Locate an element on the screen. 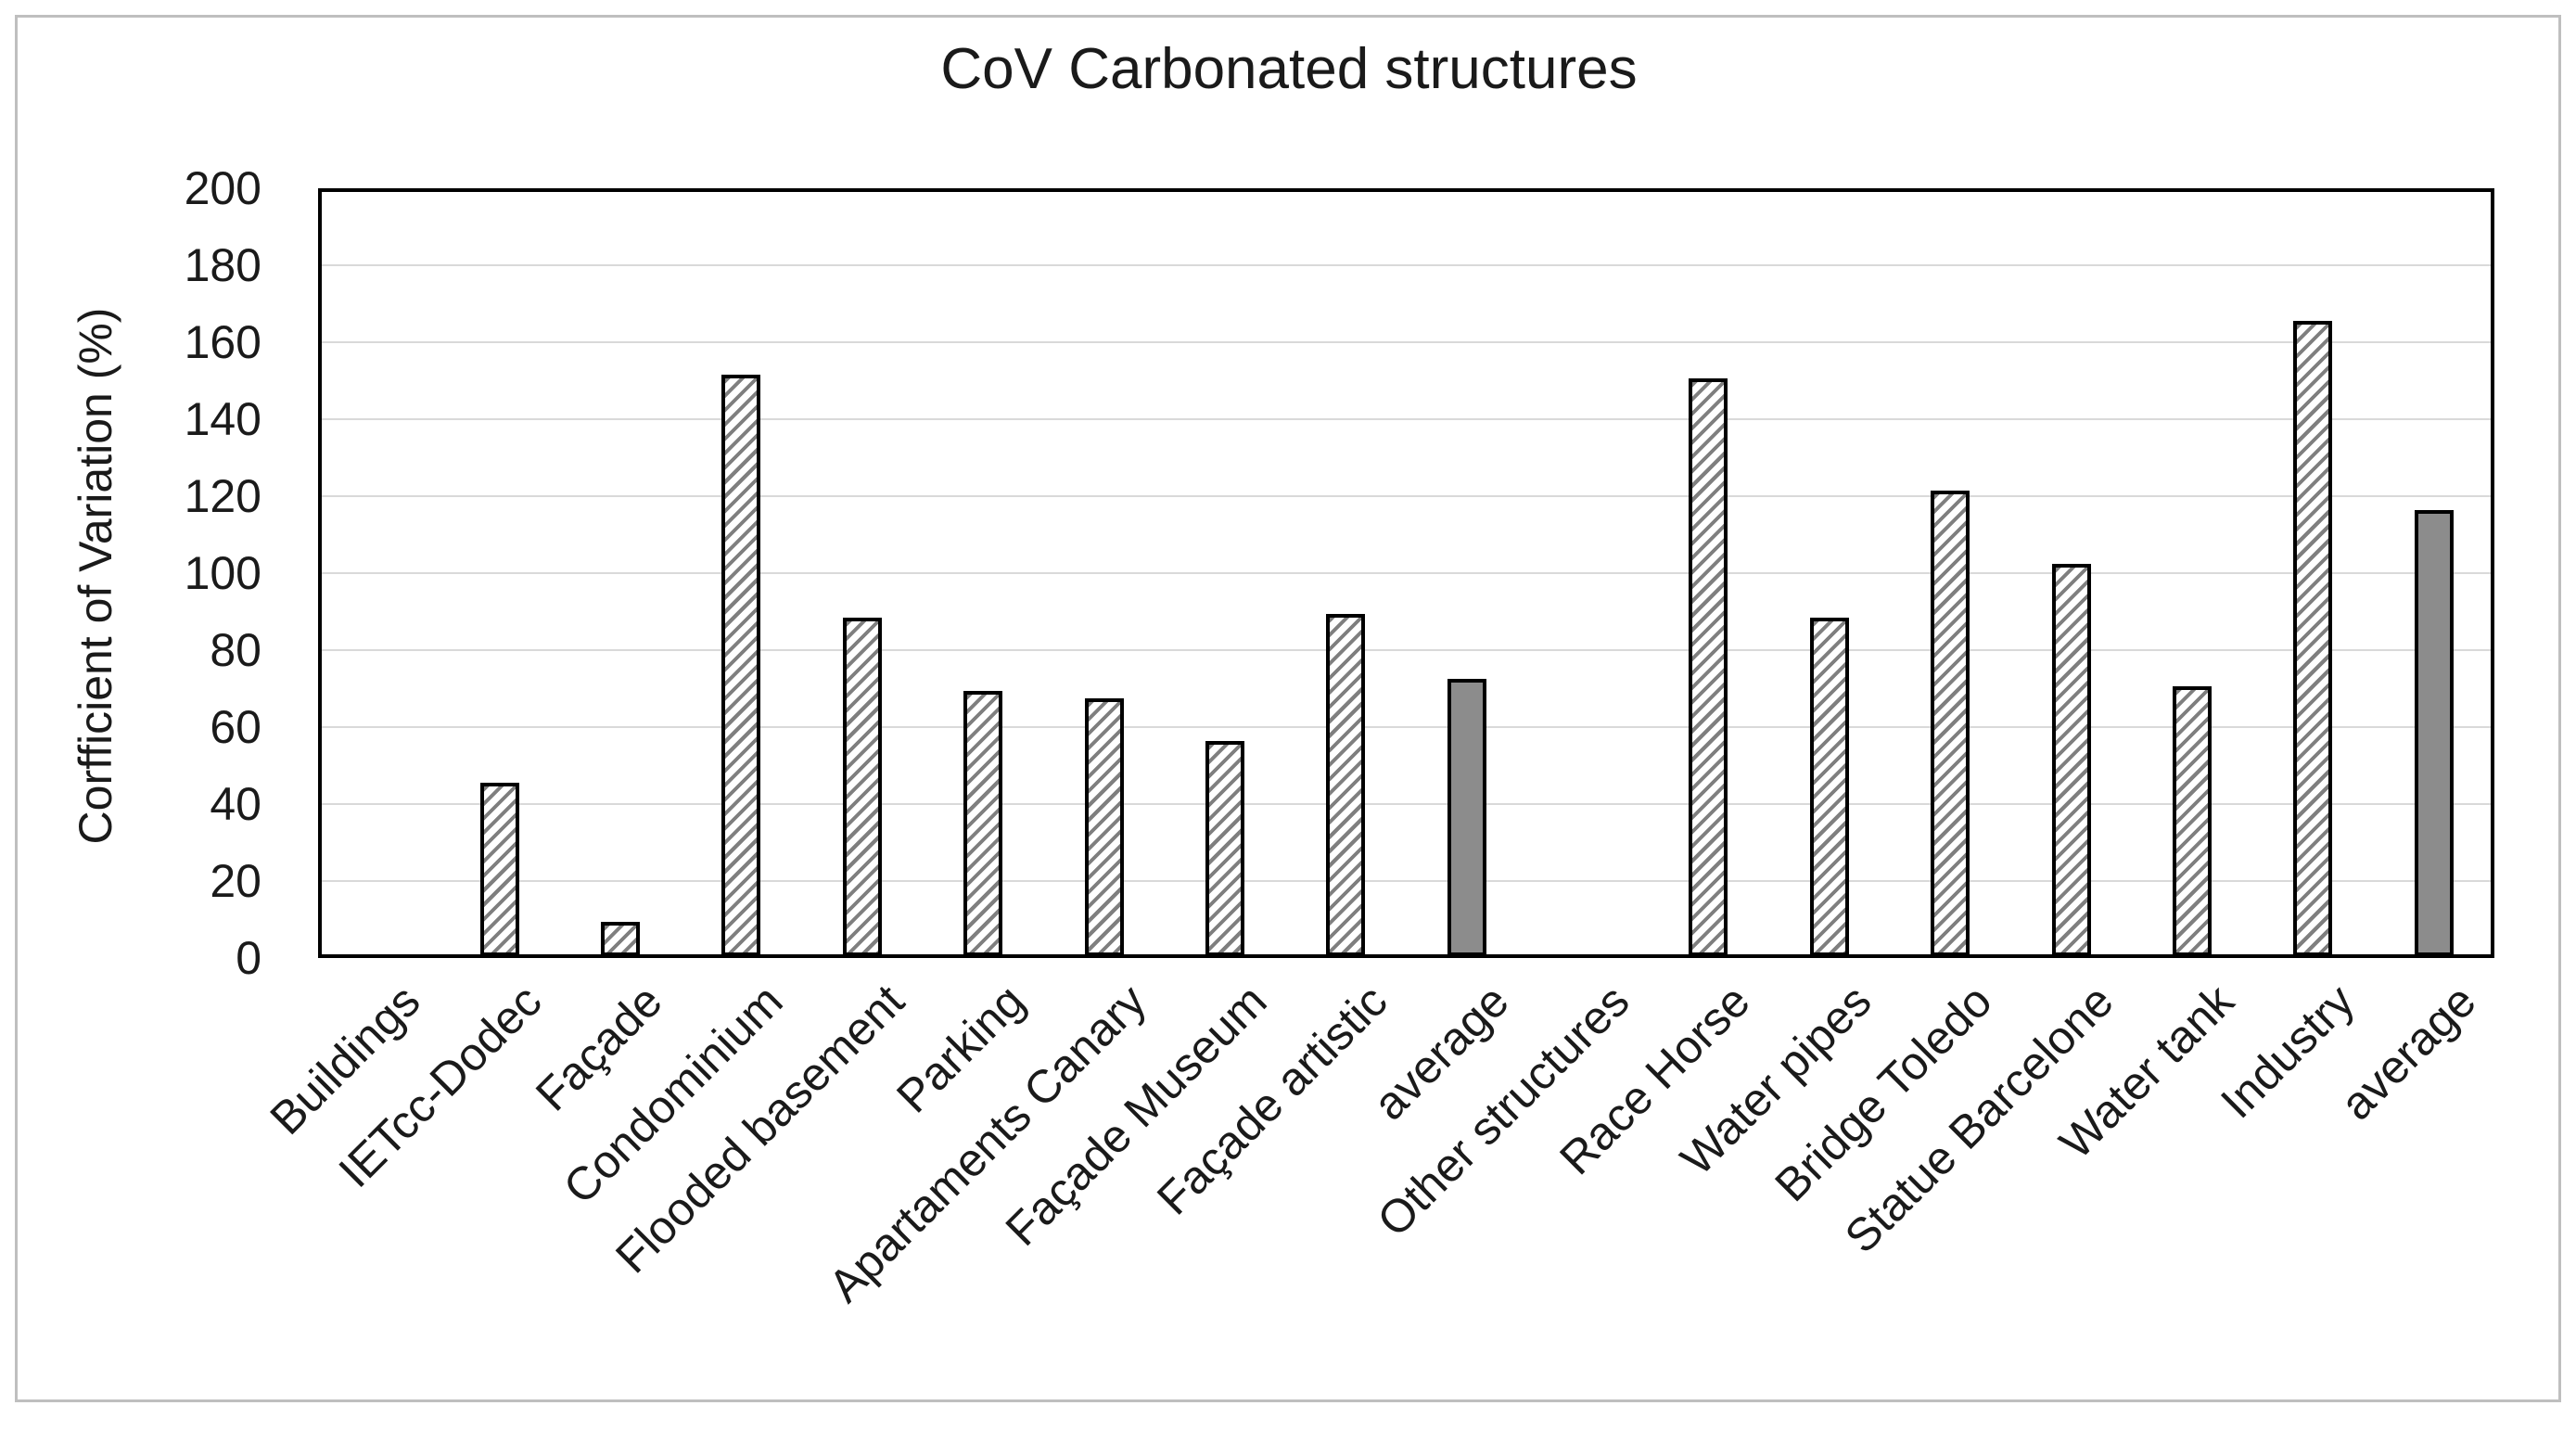 This screenshot has width=2576, height=1431. bar-flooded-basement is located at coordinates (863, 787).